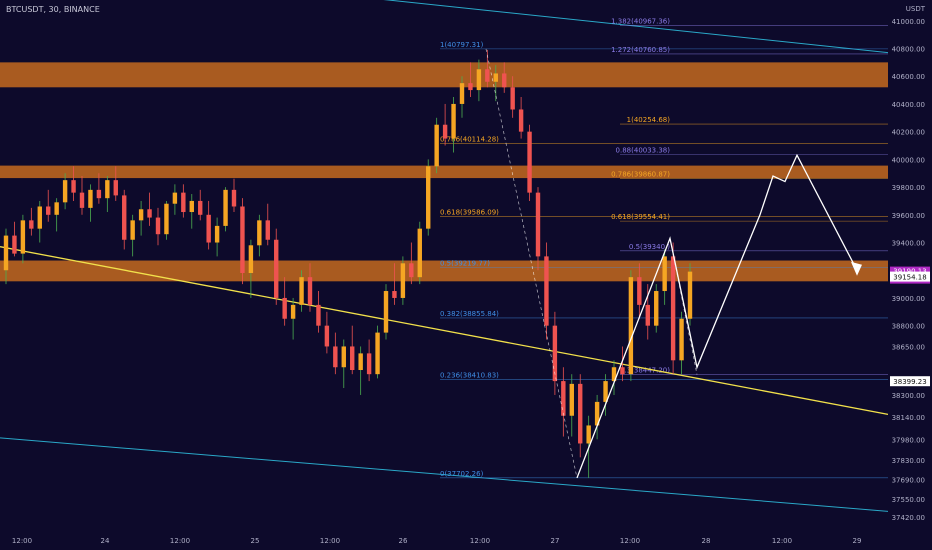 The image size is (932, 550). Describe the element at coordinates (908, 105) in the screenshot. I see `price-tick-3: 40400.00` at that location.